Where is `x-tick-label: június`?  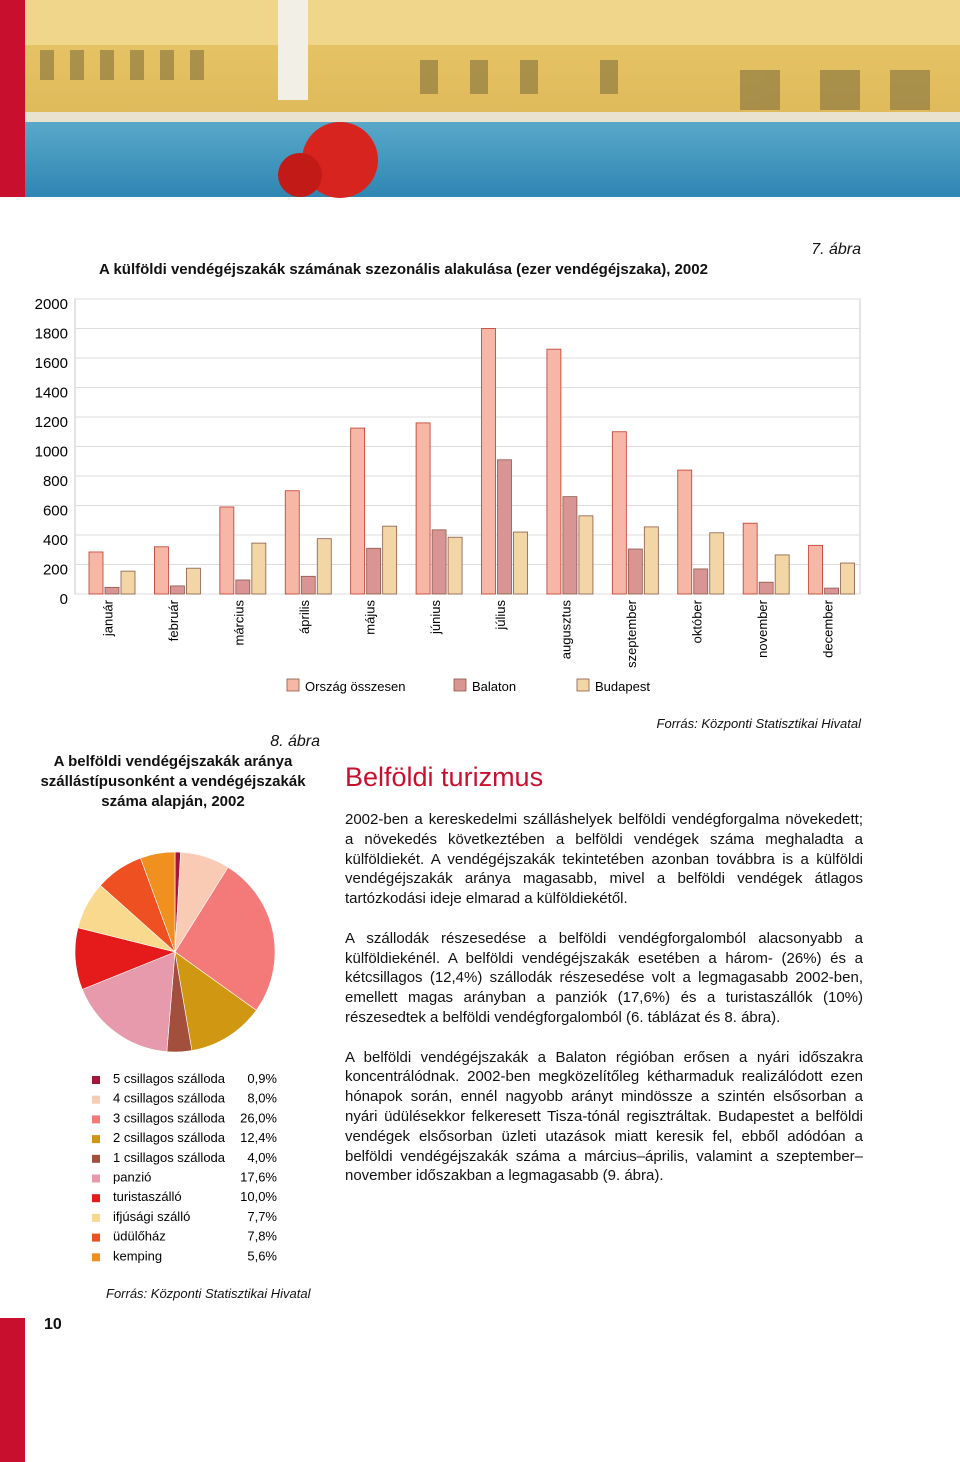
x-tick-label: június is located at coordinates (435, 617).